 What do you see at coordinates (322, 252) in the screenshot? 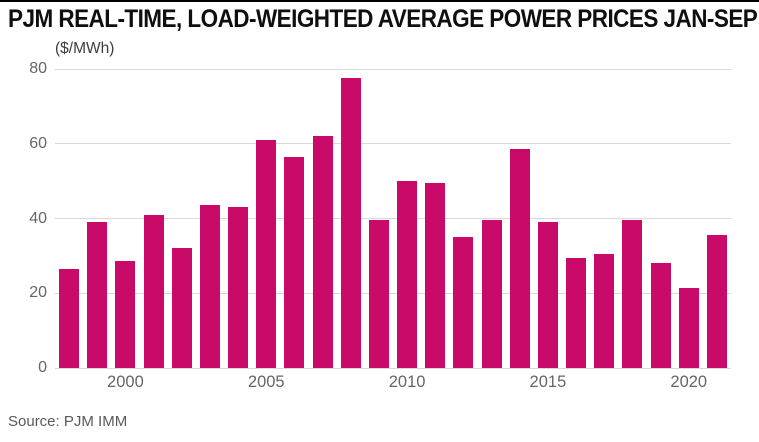
I see `bar-2007` at bounding box center [322, 252].